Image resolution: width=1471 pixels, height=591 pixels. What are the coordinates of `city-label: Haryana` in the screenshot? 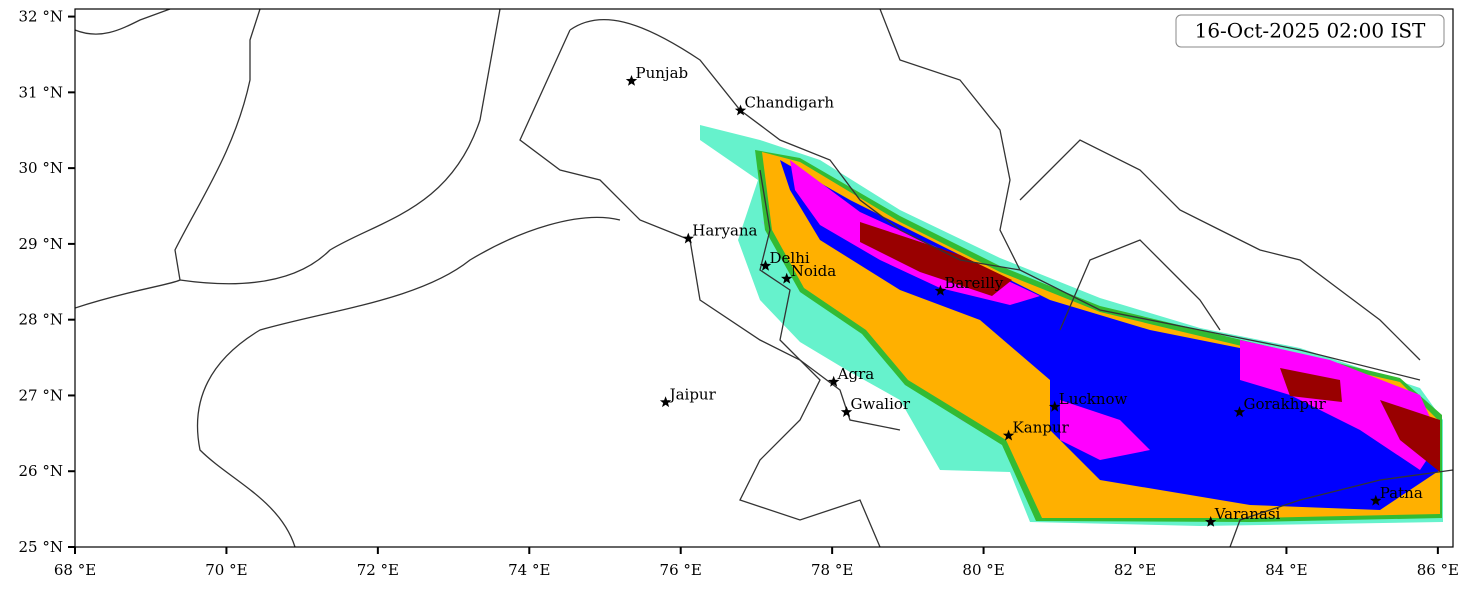 It's located at (724, 231).